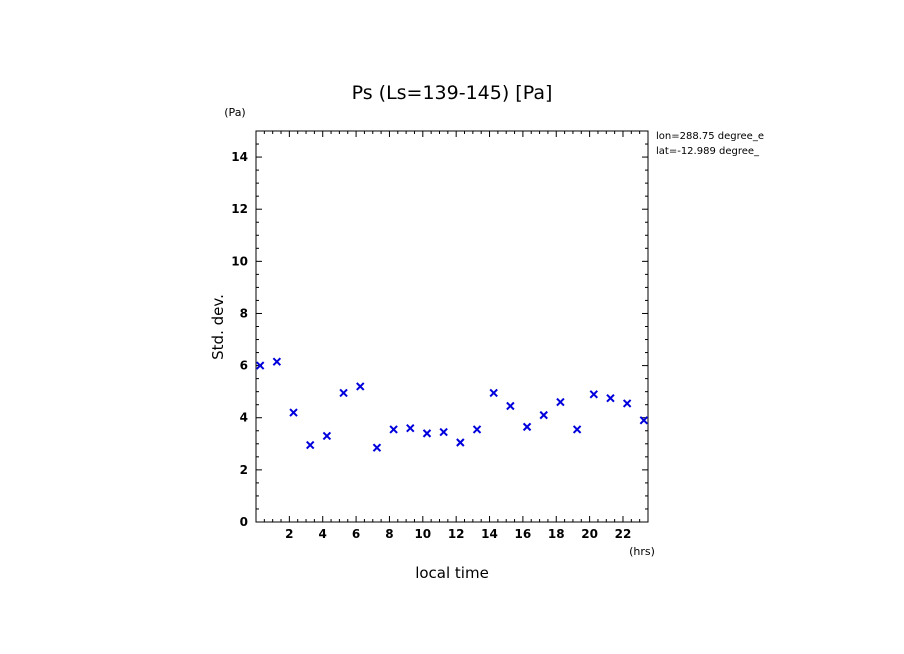 Image resolution: width=904 pixels, height=654 pixels. I want to click on x-tick-label: 18, so click(556, 534).